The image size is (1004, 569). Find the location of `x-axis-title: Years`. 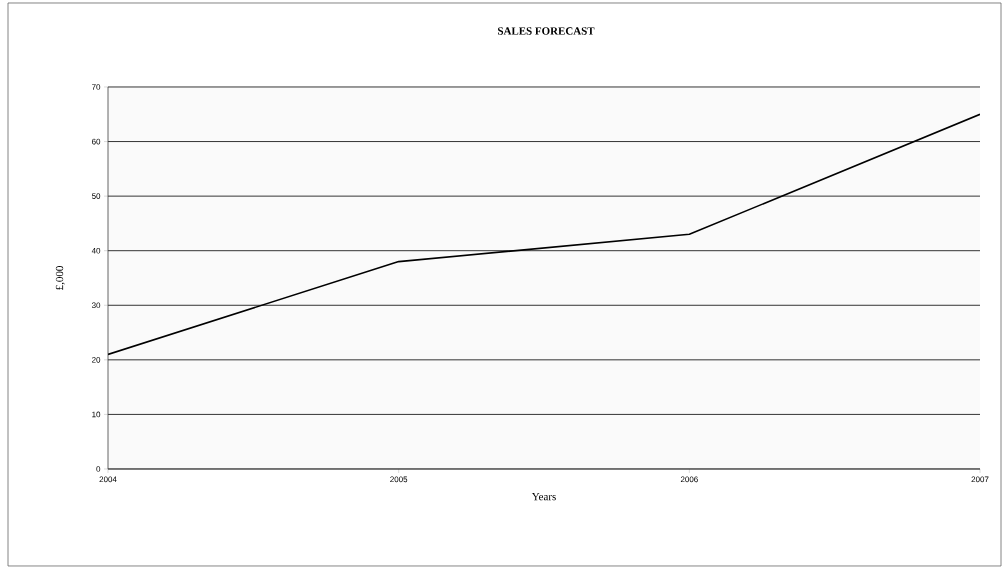

x-axis-title: Years is located at coordinates (543, 496).